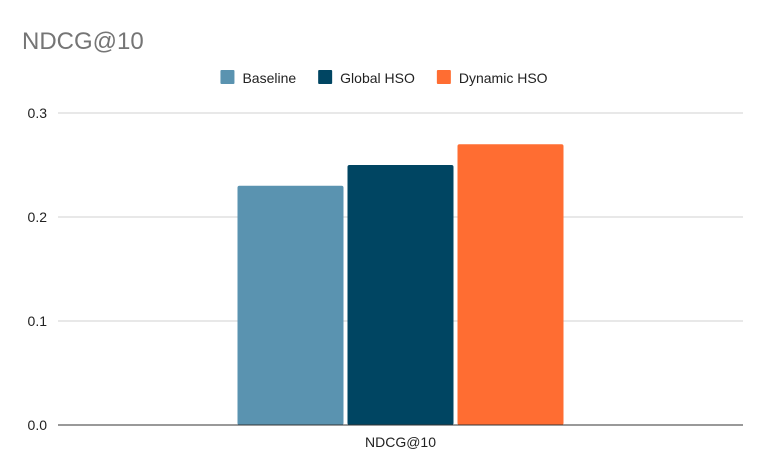 Image resolution: width=768 pixels, height=475 pixels. I want to click on legend-item: Global HSO, so click(366, 78).